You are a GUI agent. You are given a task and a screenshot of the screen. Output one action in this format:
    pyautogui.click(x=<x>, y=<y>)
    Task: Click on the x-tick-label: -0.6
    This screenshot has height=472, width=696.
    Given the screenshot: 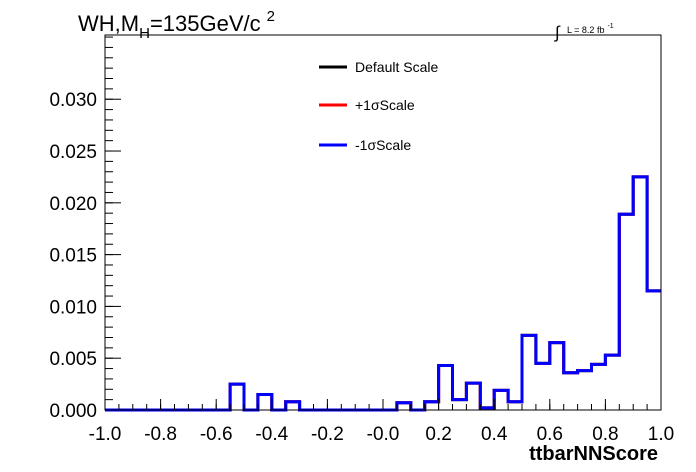 What is the action you would take?
    pyautogui.click(x=216, y=434)
    